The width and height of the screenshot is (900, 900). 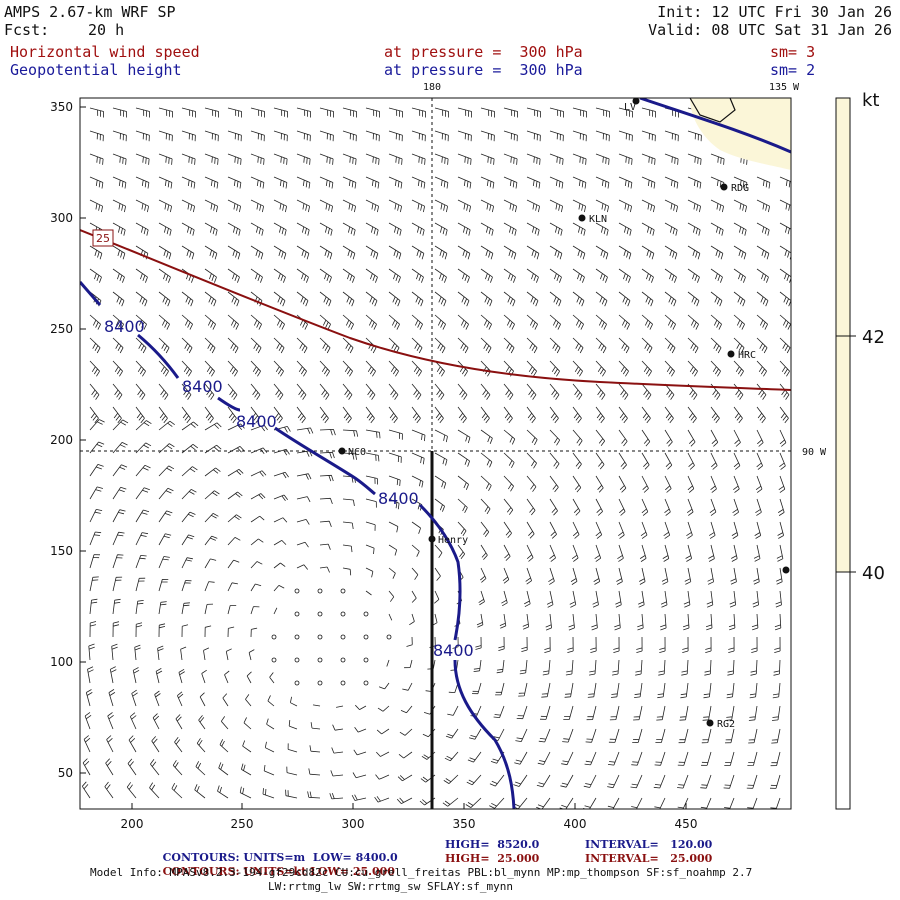 What do you see at coordinates (747, 355) in the screenshot?
I see `station-label-hrc: HRC` at bounding box center [747, 355].